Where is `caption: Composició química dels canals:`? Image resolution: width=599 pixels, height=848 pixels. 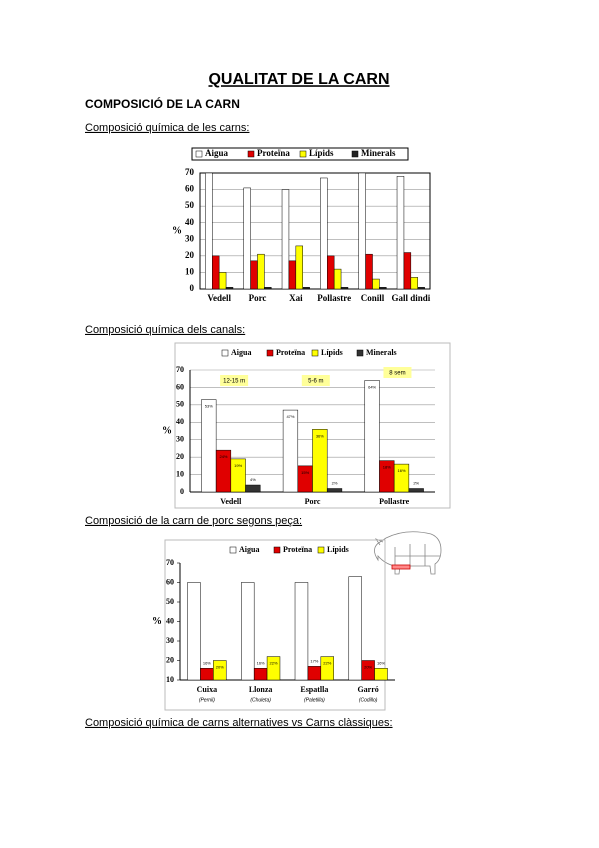
caption: Composició química dels canals: is located at coordinates (165, 330).